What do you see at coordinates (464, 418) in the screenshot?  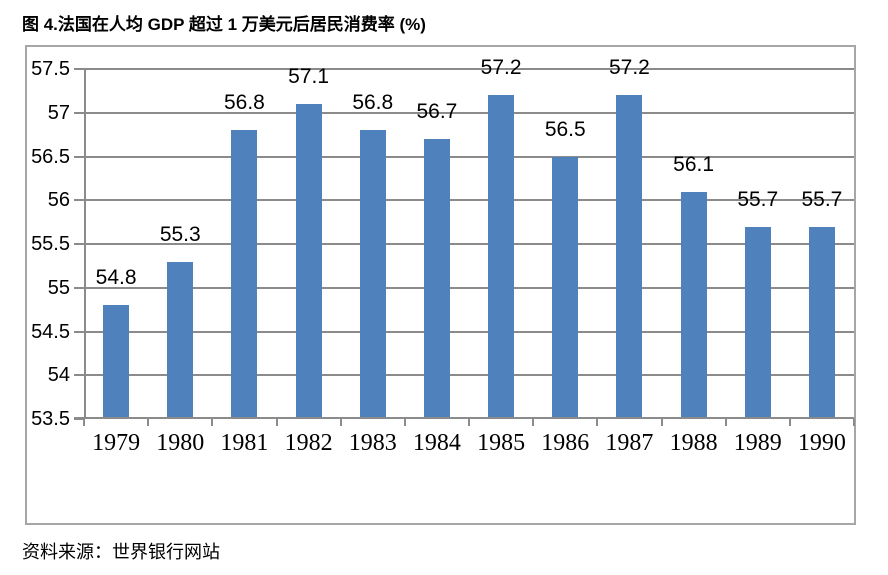 I see `x-axis-line` at bounding box center [464, 418].